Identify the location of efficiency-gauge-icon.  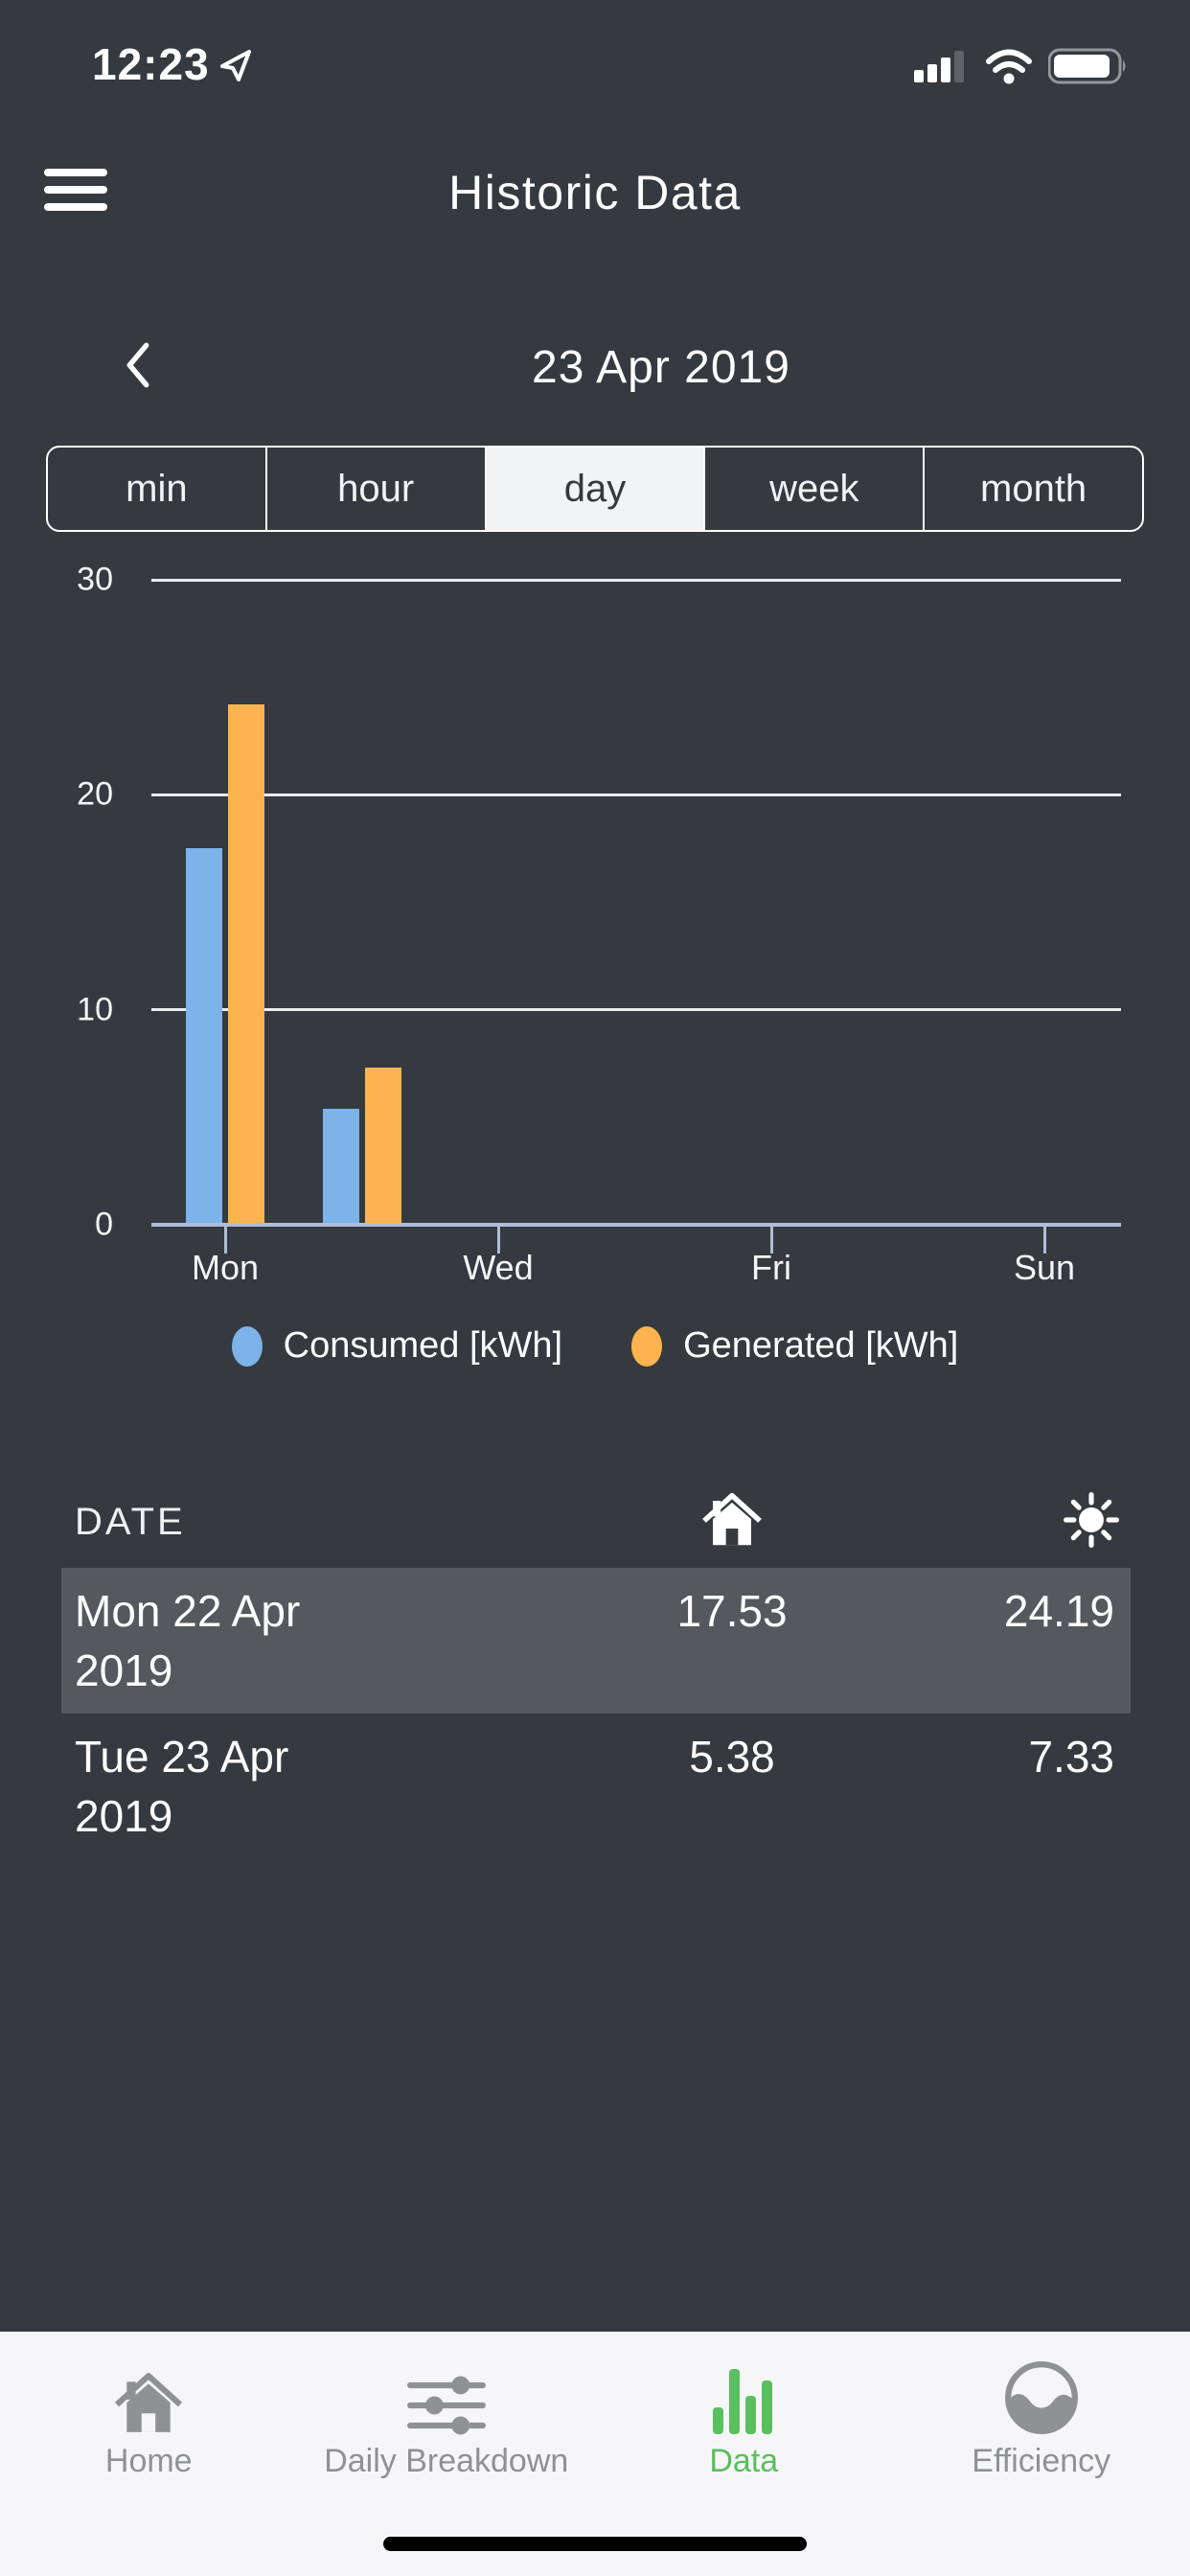
(1041, 2395).